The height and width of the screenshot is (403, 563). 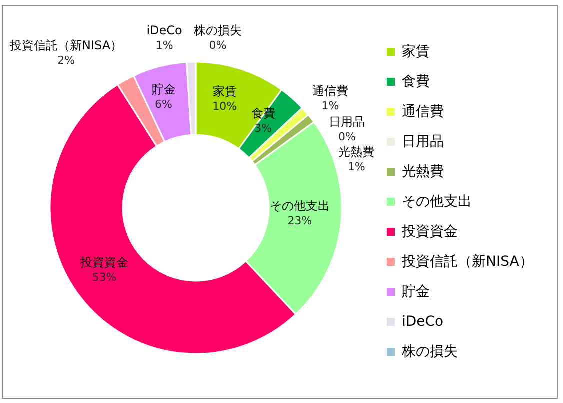 What do you see at coordinates (430, 232) in the screenshot?
I see `legend-label: 投資資金` at bounding box center [430, 232].